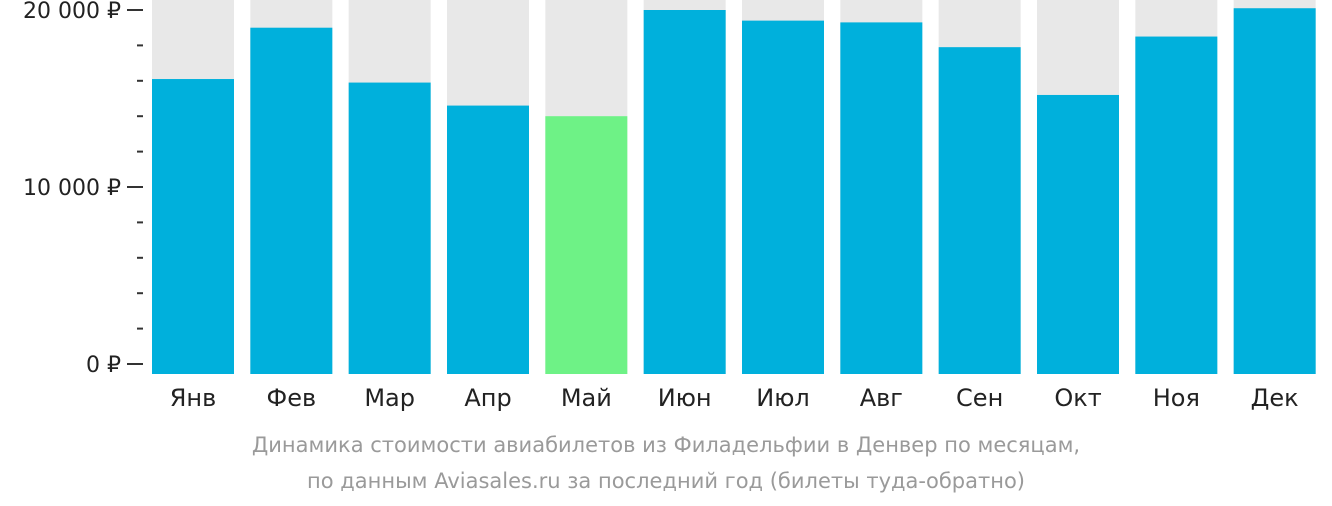 This screenshot has height=506, width=1332. What do you see at coordinates (734, 398) in the screenshot?
I see `x-axis: Янв Фев Мар Апр Май Июн Июл Авг Сен Окт Ноя Дек` at bounding box center [734, 398].